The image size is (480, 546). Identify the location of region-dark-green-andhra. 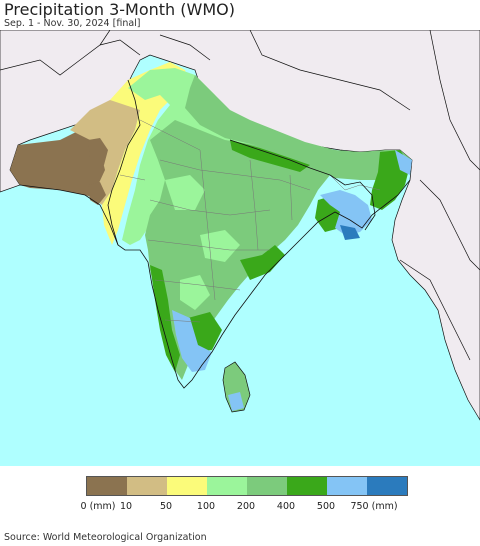
(262, 262).